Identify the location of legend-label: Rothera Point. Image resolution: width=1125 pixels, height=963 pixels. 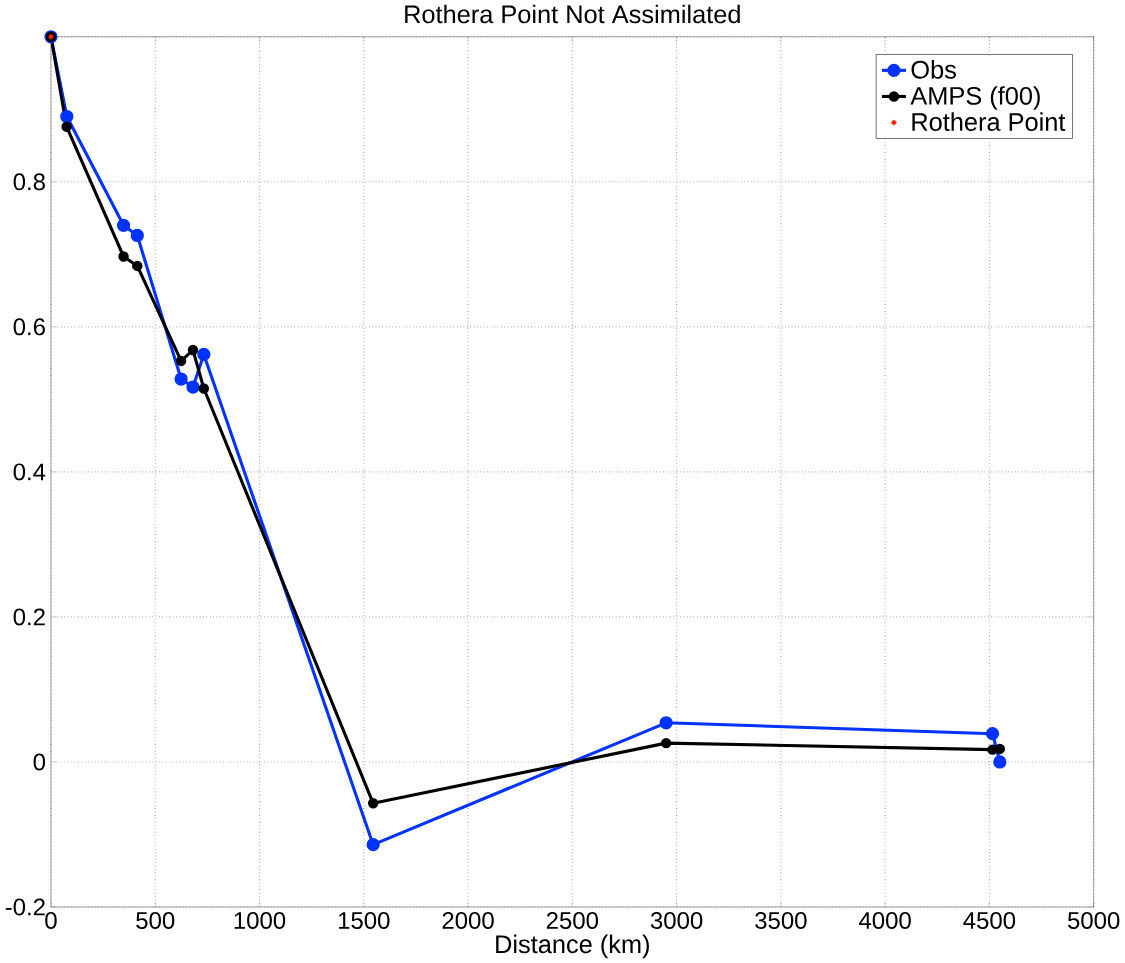
(989, 121).